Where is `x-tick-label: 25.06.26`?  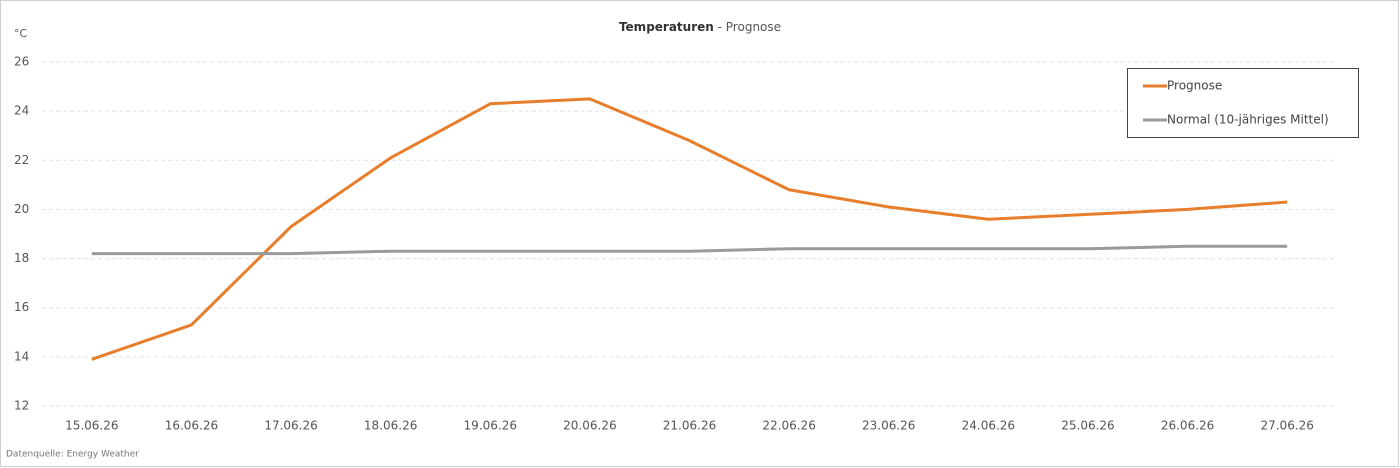
x-tick-label: 25.06.26 is located at coordinates (1087, 426).